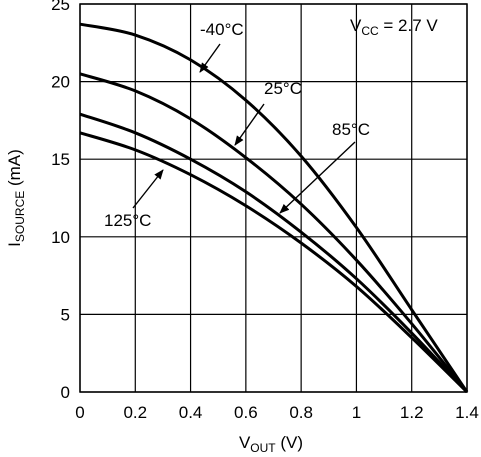 This screenshot has height=457, width=481. Describe the element at coordinates (60, 237) in the screenshot. I see `y-tick-label: 10` at that location.